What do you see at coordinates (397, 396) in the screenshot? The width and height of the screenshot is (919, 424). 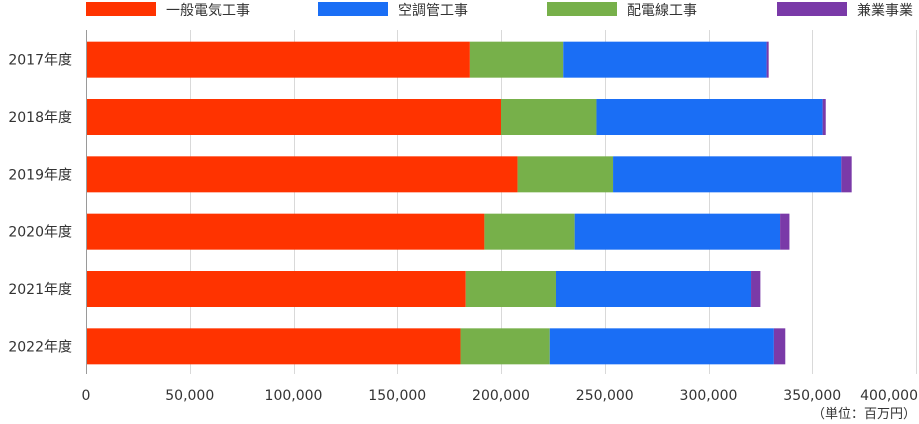 I see `x-tick-label: 150,000` at bounding box center [397, 396].